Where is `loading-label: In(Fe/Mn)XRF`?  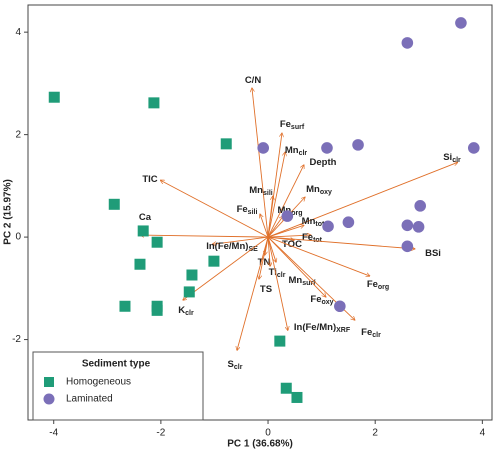 loading-label: In(Fe/Mn)XRF is located at coordinates (322, 328).